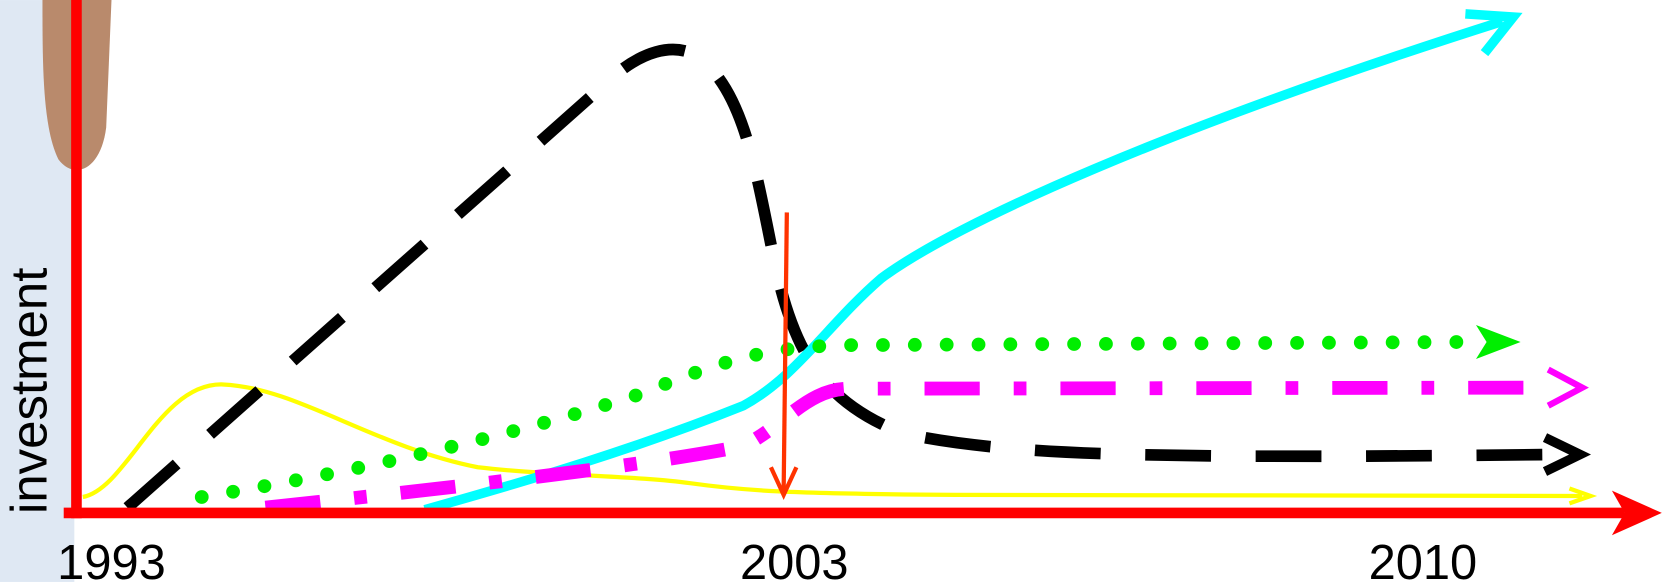 Image resolution: width=1665 pixels, height=582 pixels. Describe the element at coordinates (29, 391) in the screenshot. I see `y-axis-label: investment` at that location.